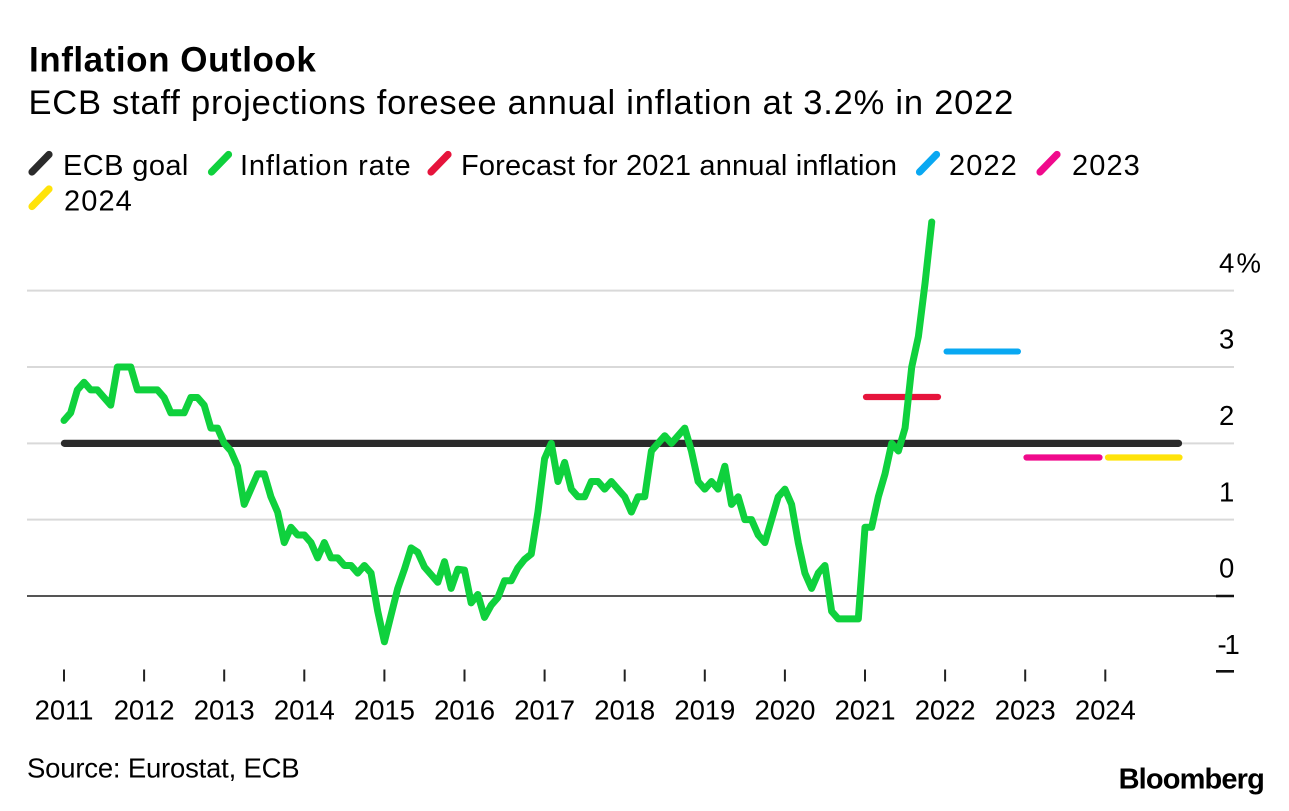 This screenshot has width=1289, height=811. I want to click on svg-text: 2021, so click(865, 710).